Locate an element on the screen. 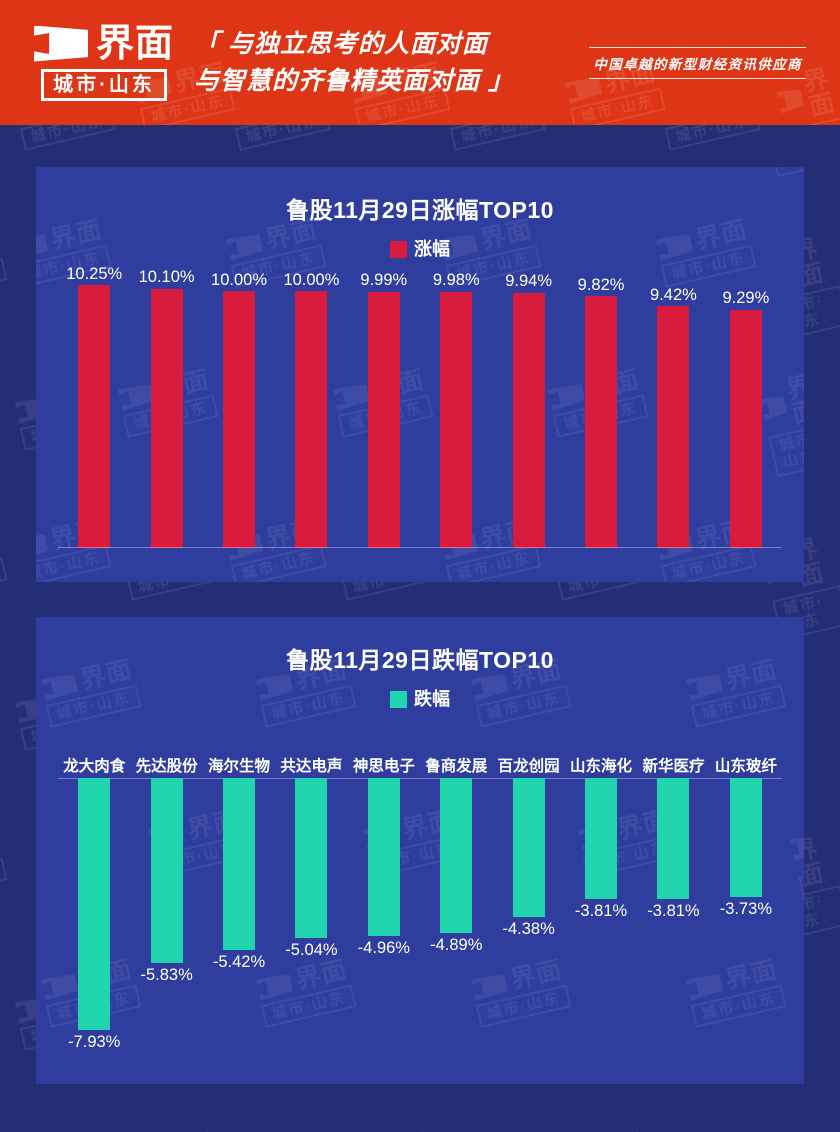  bar-column: -5.83% is located at coordinates (166, 881).